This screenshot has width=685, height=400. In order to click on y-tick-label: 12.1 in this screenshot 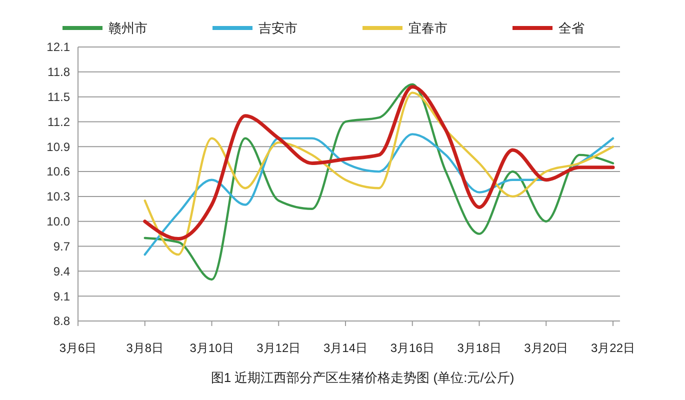, I will do `click(58, 47)`.